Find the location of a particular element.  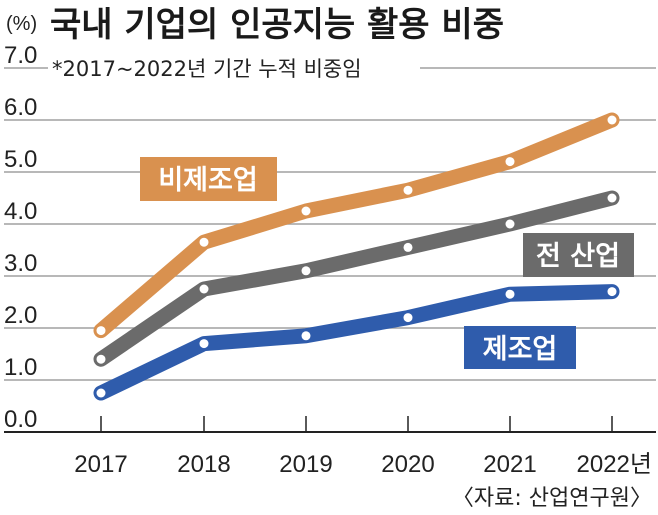

chart-title: 국내 기업의 인공지능 활용 비중 is located at coordinates (277, 25).